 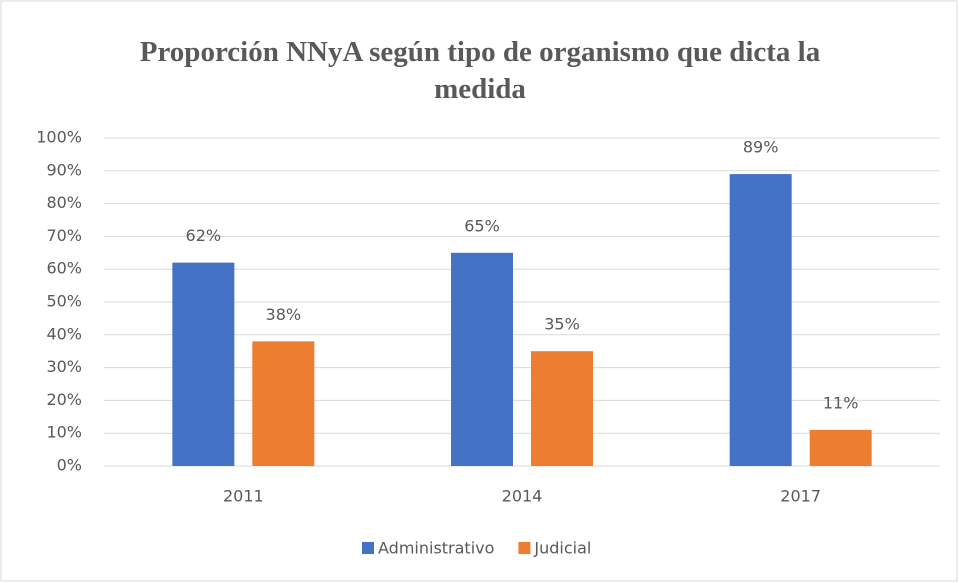 What do you see at coordinates (64, 333) in the screenshot?
I see `y-tick-label: 40%` at bounding box center [64, 333].